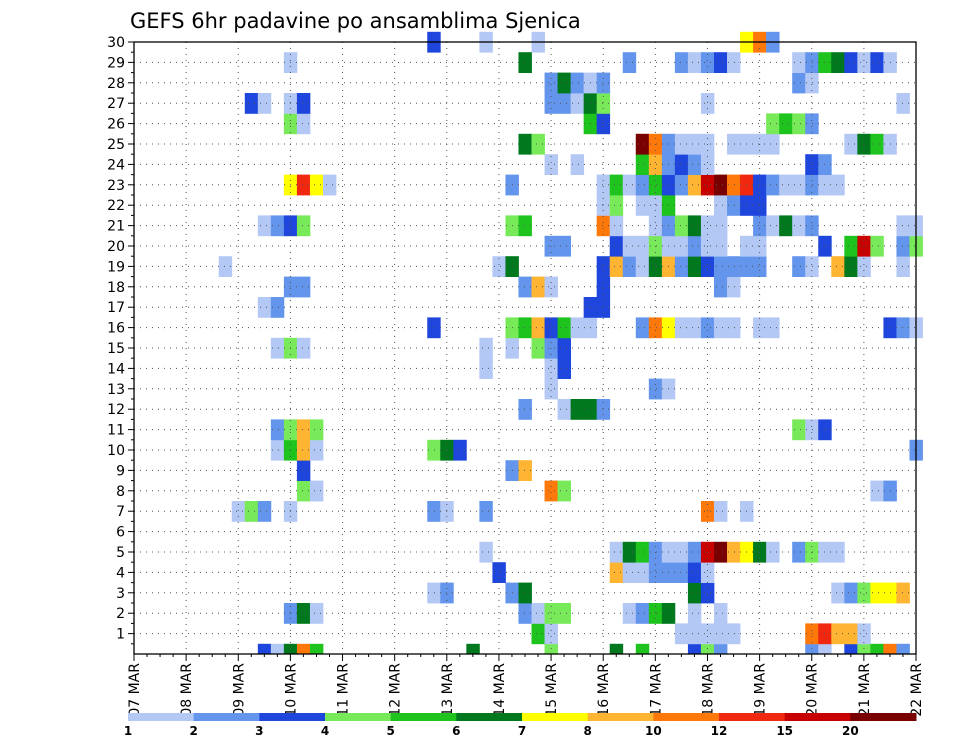  Describe the element at coordinates (116, 186) in the screenshot. I see `y-tick-label: 23` at that location.